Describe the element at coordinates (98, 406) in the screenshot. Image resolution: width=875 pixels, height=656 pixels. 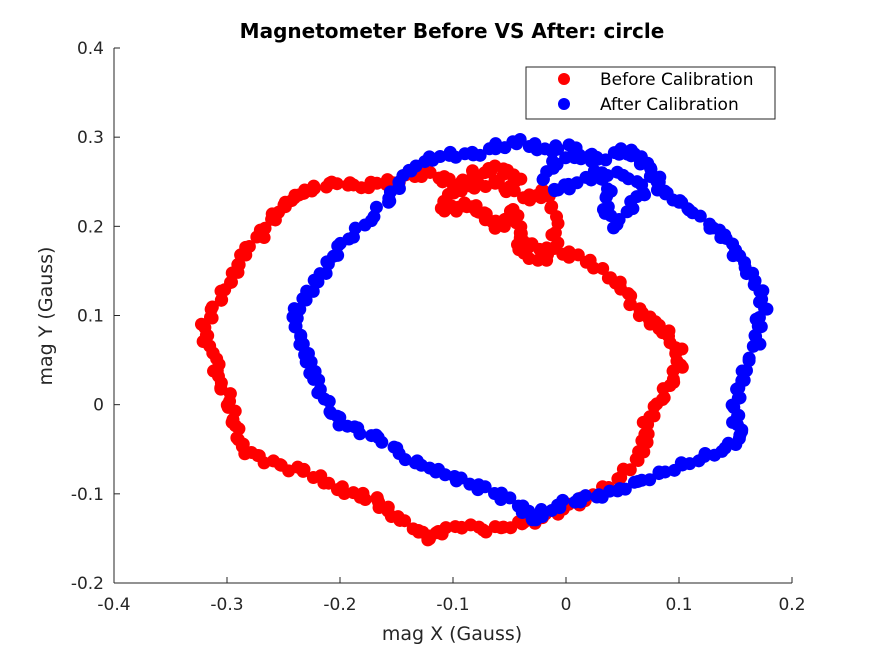
I see `y-tick-label: 0` at that location.